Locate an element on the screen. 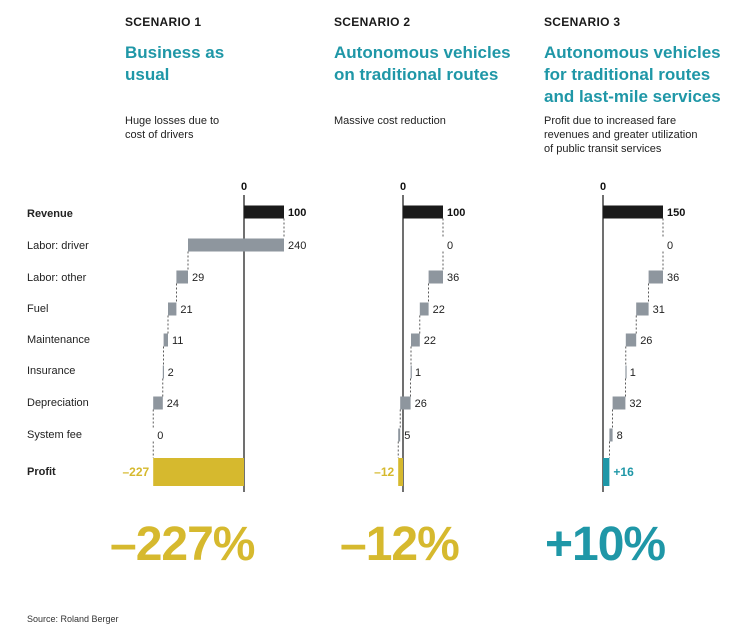 Image resolution: width=730 pixels, height=632 pixels. scenario-3-tag: SCENARIO 3 is located at coordinates (582, 22).